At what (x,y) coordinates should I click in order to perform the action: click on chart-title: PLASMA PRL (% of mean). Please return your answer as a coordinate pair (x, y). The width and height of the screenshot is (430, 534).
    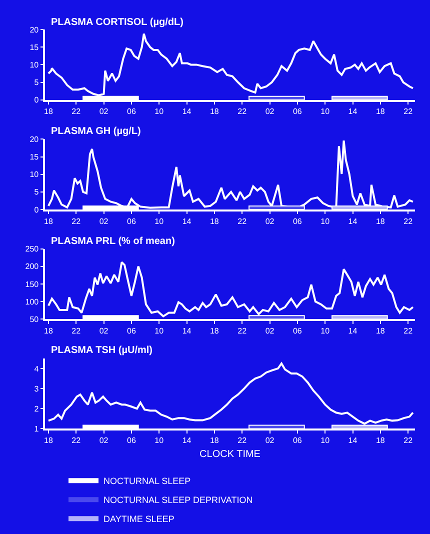
    Looking at the image, I should click on (113, 241).